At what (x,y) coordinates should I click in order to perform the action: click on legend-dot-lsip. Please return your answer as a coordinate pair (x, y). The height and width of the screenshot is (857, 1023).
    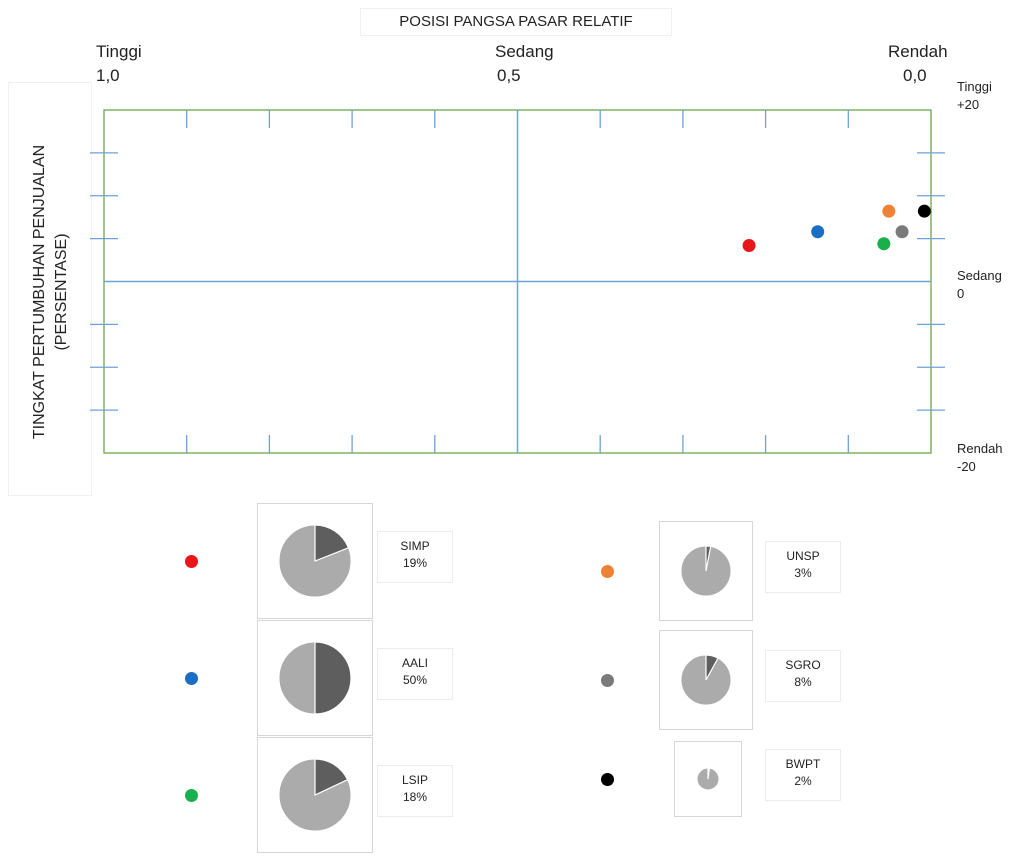
    Looking at the image, I should click on (191, 795).